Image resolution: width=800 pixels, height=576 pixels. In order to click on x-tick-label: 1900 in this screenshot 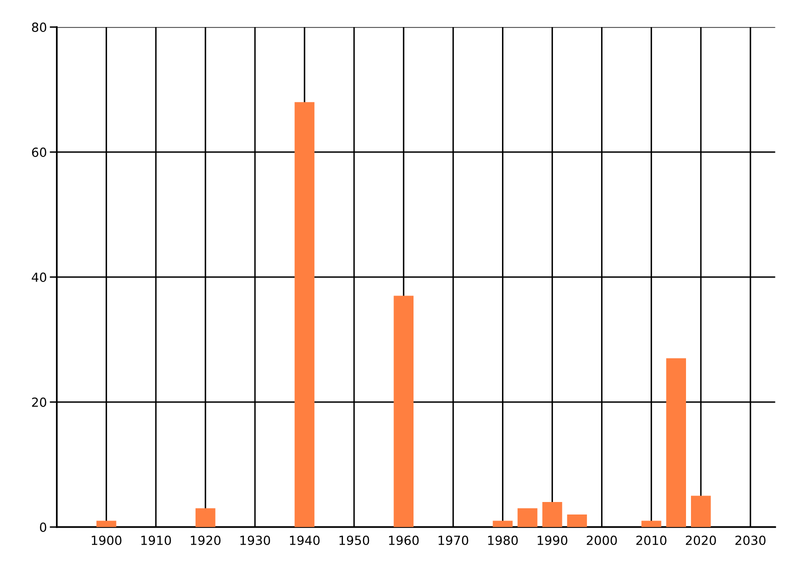, I will do `click(107, 541)`.